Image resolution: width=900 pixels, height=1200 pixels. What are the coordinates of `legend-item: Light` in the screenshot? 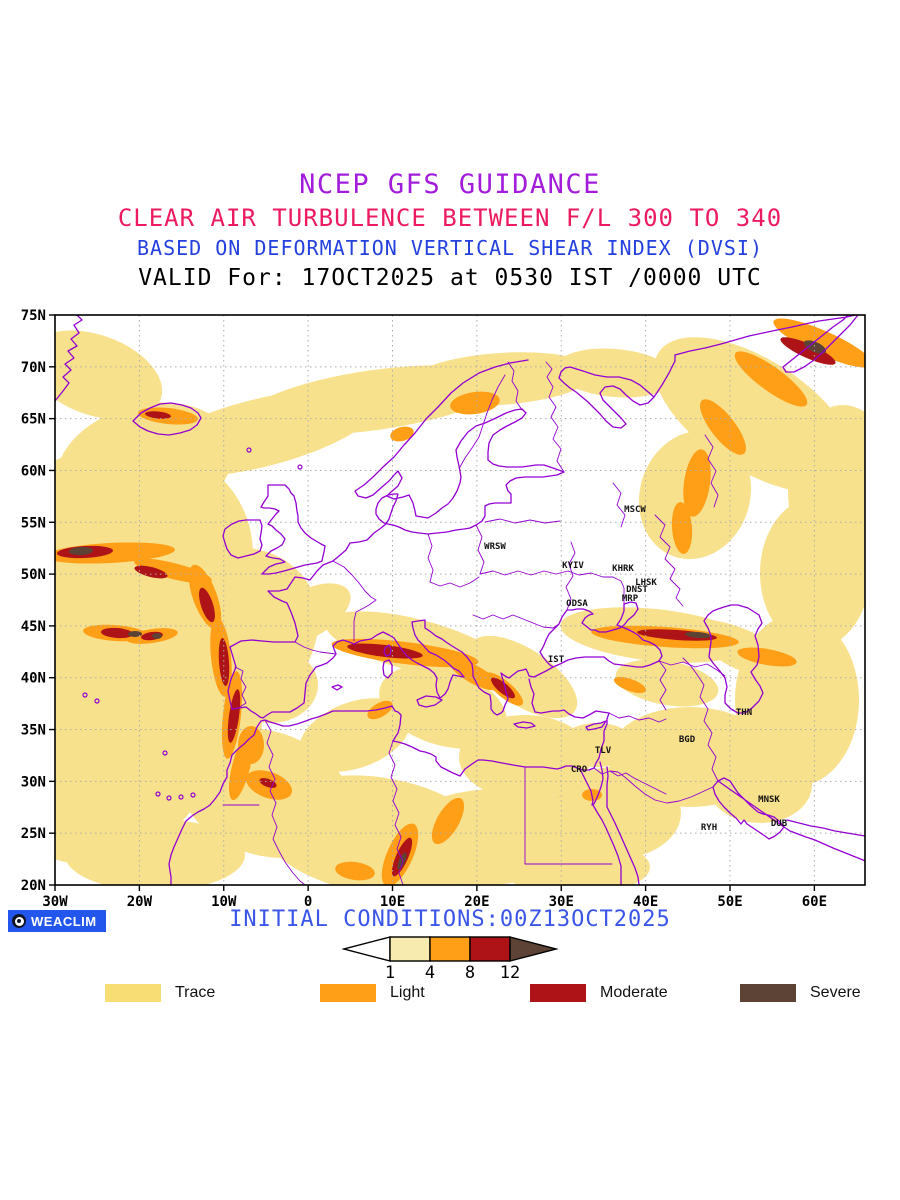 It's located at (372, 993).